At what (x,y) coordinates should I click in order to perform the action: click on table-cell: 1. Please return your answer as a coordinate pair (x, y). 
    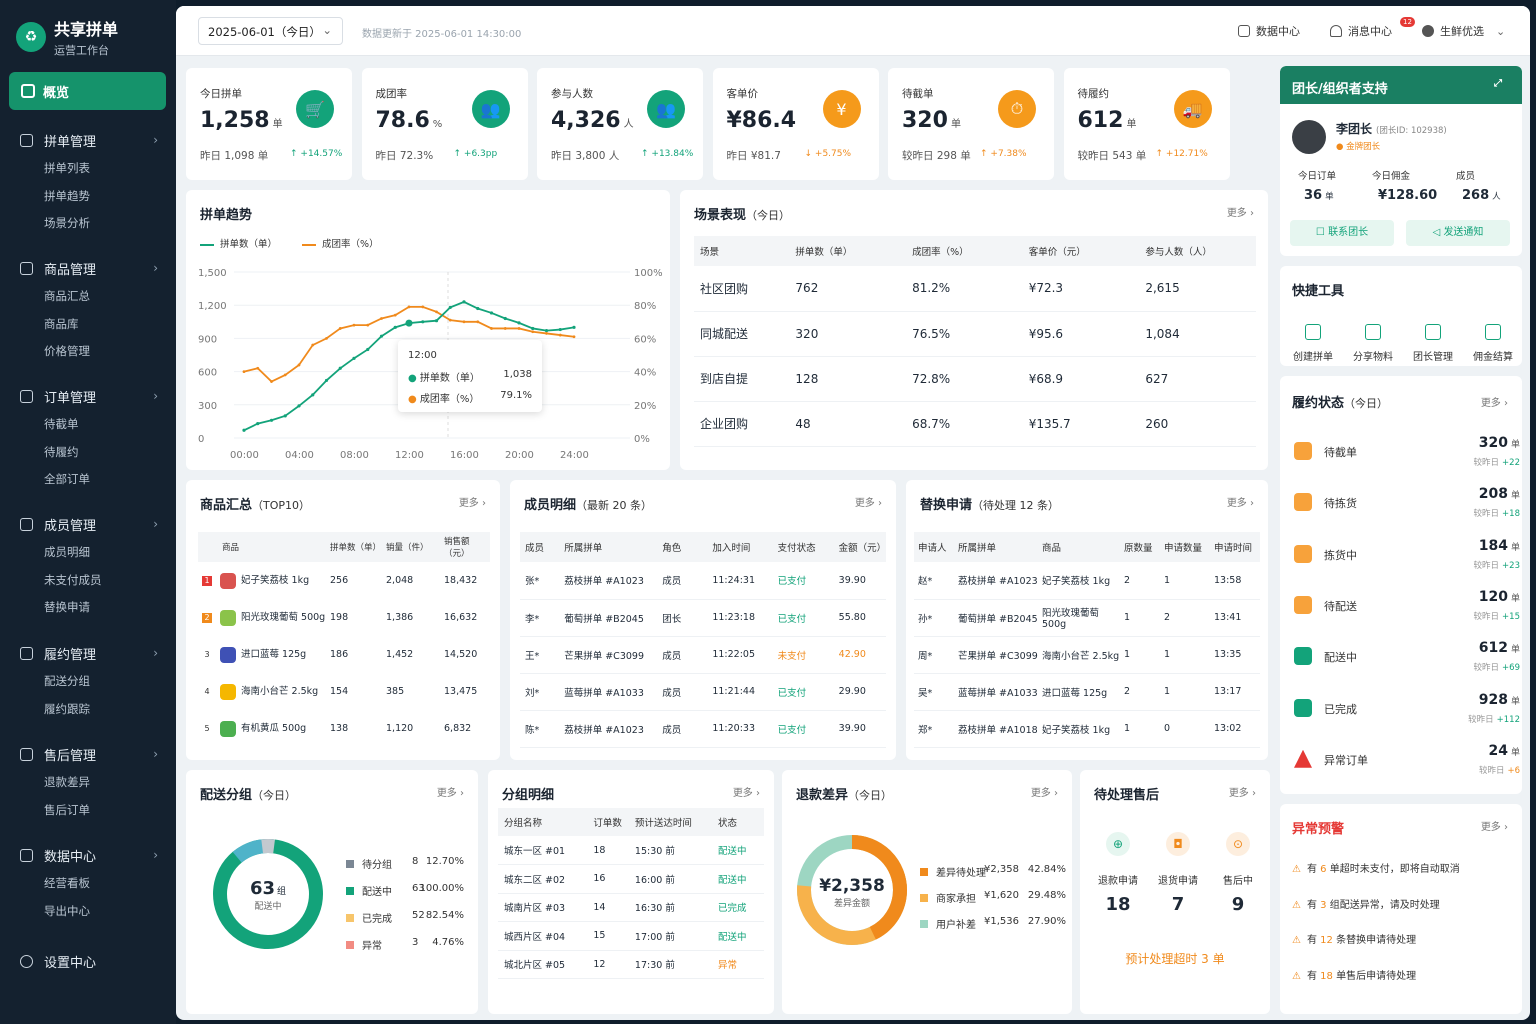
    Looking at the image, I should click on (1167, 580).